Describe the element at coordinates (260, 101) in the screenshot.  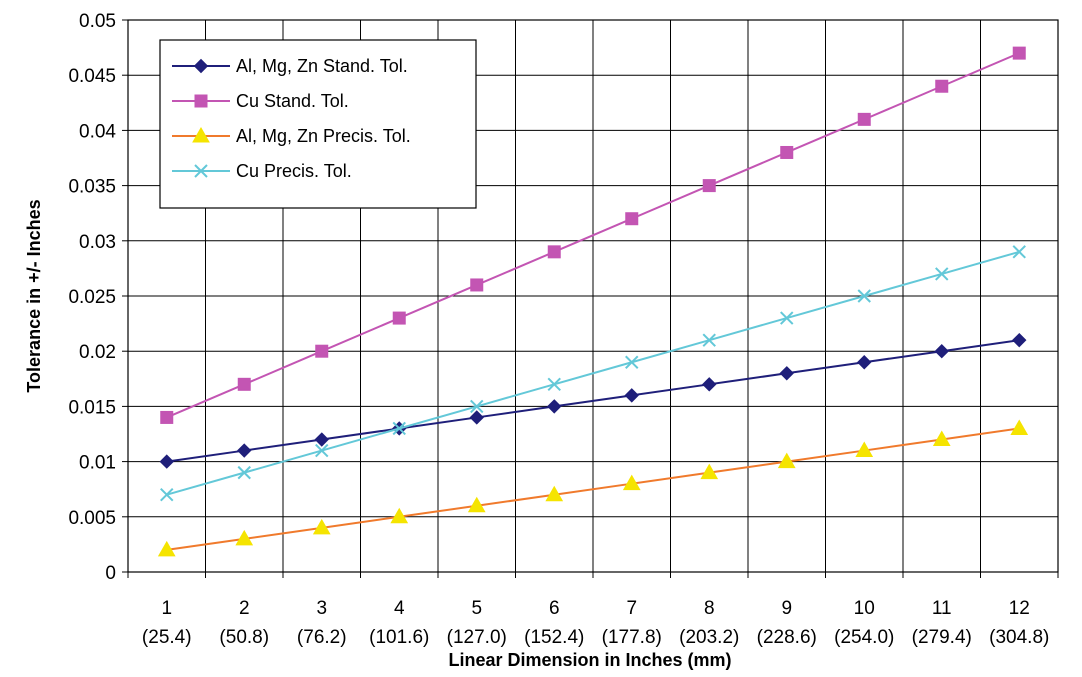
I see `legend-item: Cu Stand. Tol.` at that location.